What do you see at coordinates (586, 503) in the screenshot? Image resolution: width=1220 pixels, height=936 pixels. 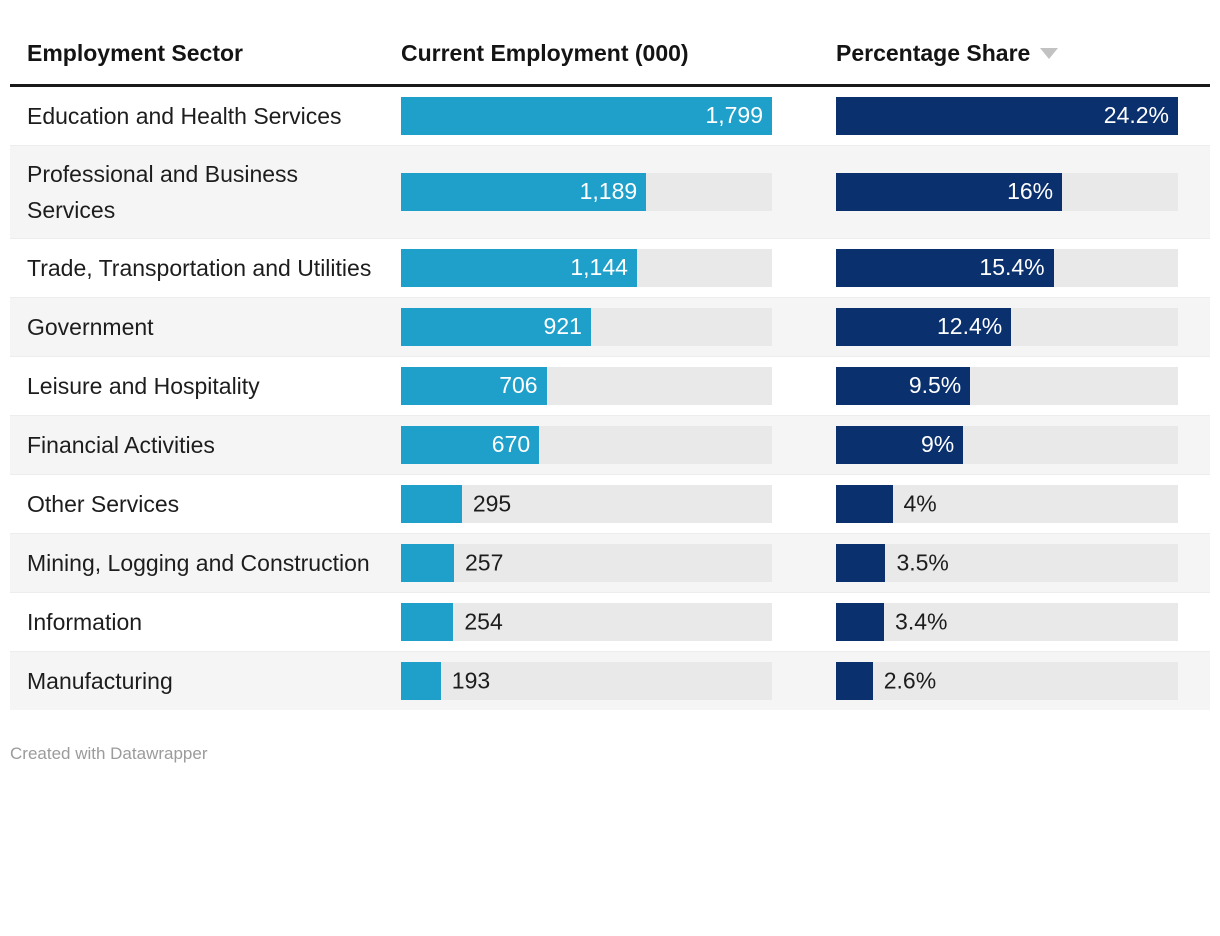 I see `employment-bar-track: 295` at bounding box center [586, 503].